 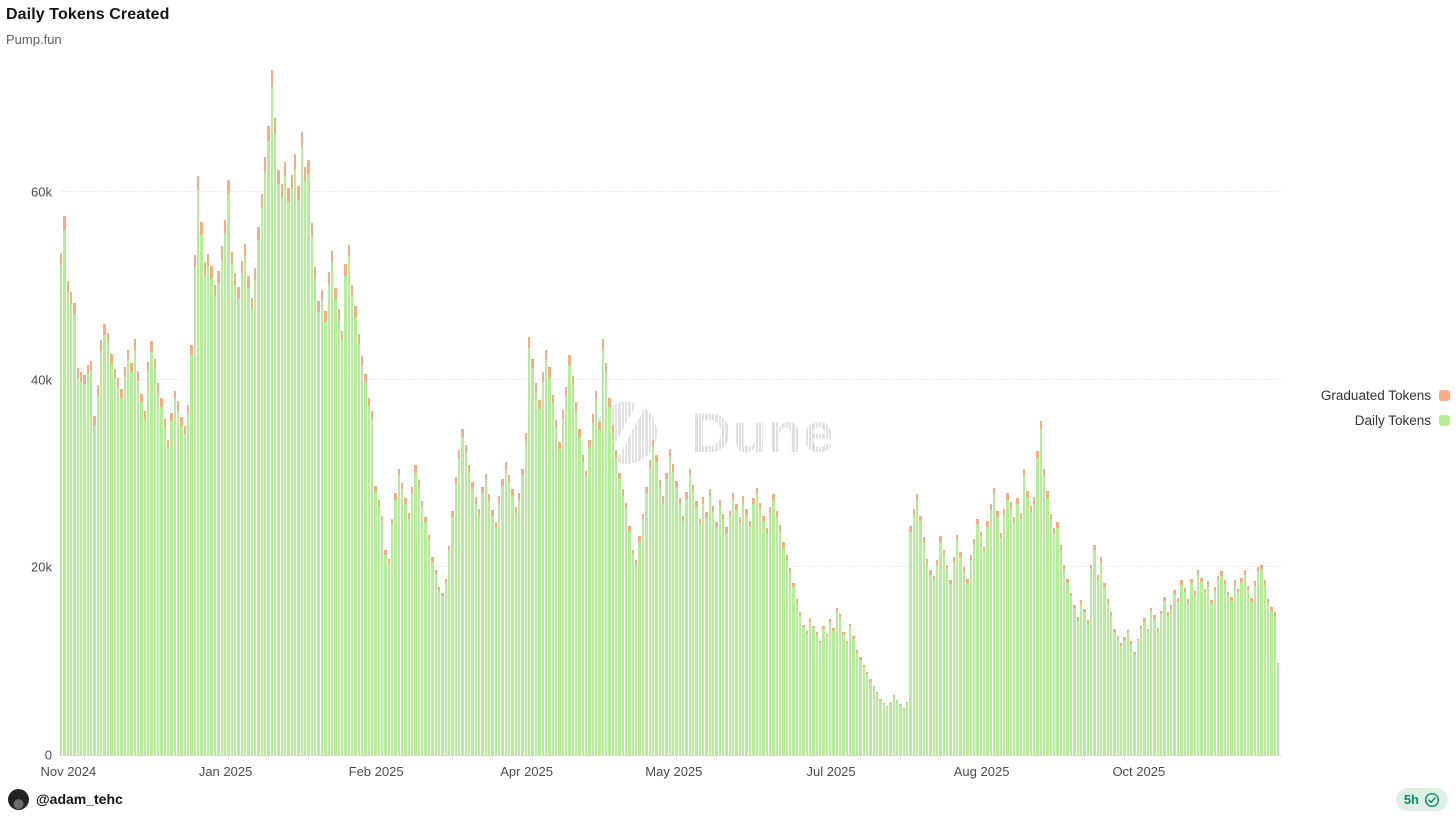 What do you see at coordinates (1385, 420) in the screenshot?
I see `legend-item-daily-tokens: Daily Tokens` at bounding box center [1385, 420].